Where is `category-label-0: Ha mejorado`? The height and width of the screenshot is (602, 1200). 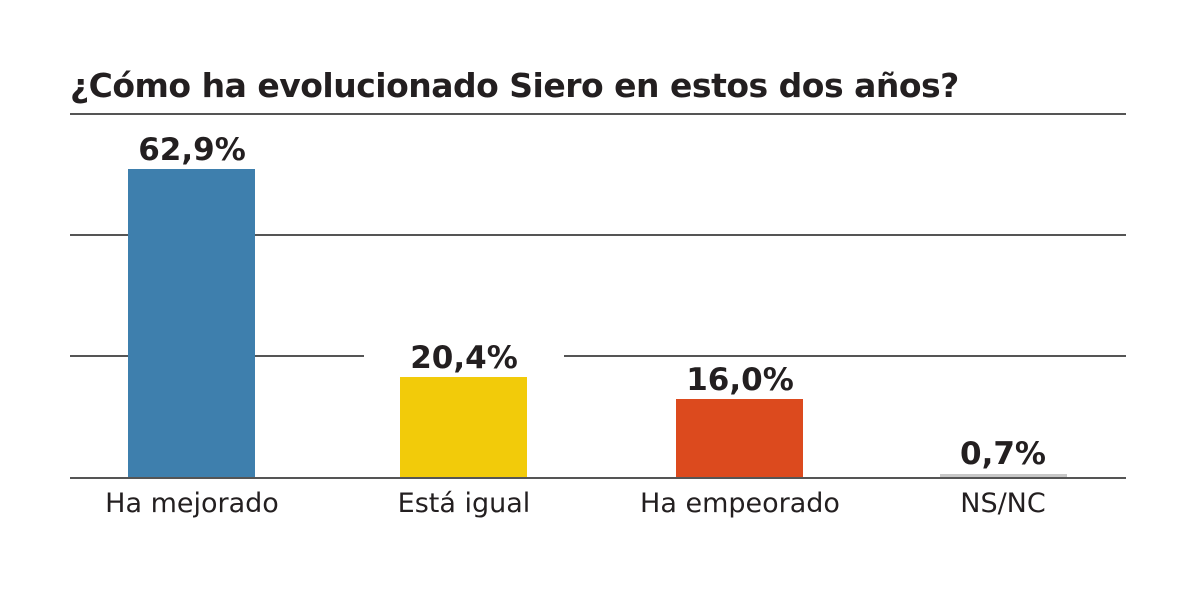 category-label-0: Ha mejorado is located at coordinates (192, 503).